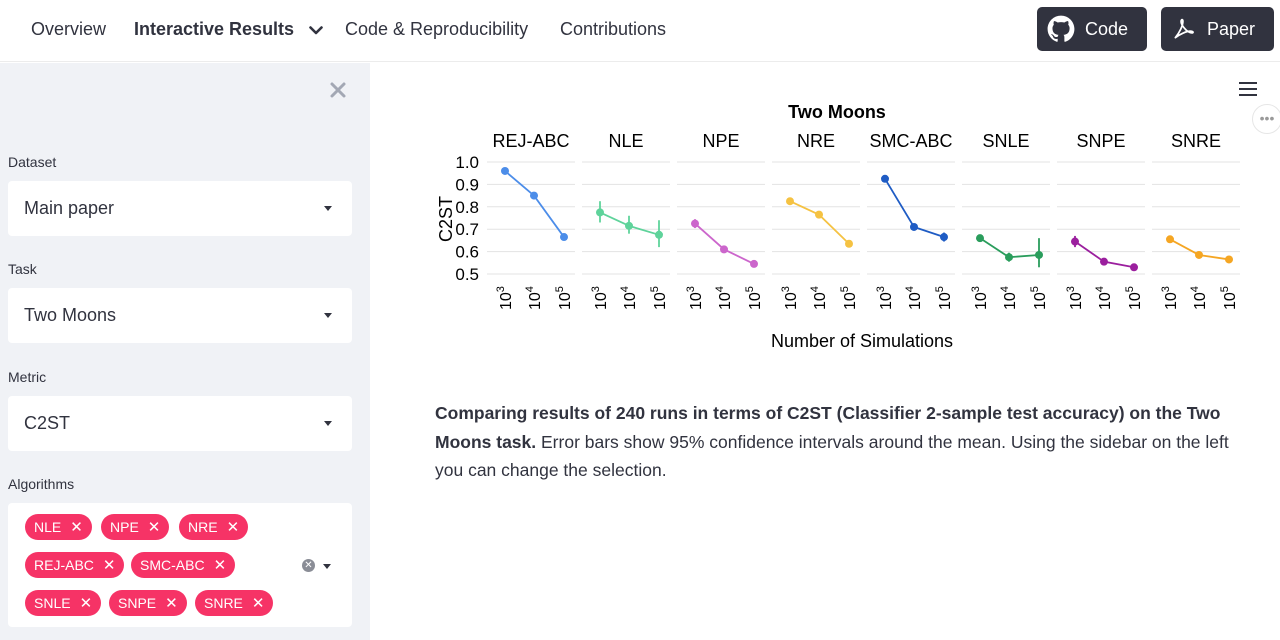  What do you see at coordinates (214, 29) in the screenshot?
I see `nav-interactive-results-label: Interactive Results` at bounding box center [214, 29].